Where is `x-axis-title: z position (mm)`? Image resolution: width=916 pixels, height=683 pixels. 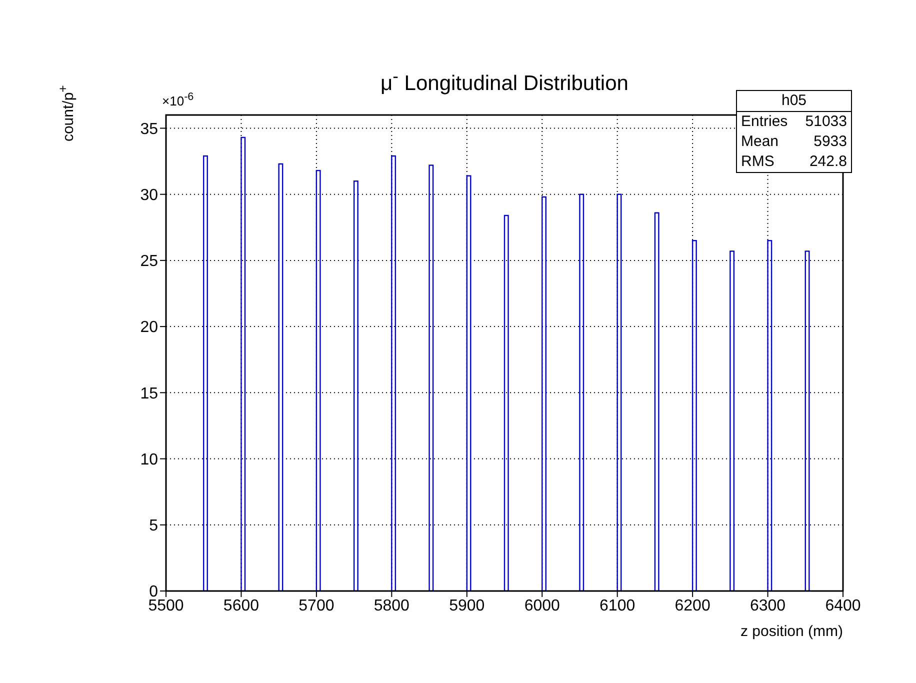 x-axis-title: z position (mm) is located at coordinates (791, 631).